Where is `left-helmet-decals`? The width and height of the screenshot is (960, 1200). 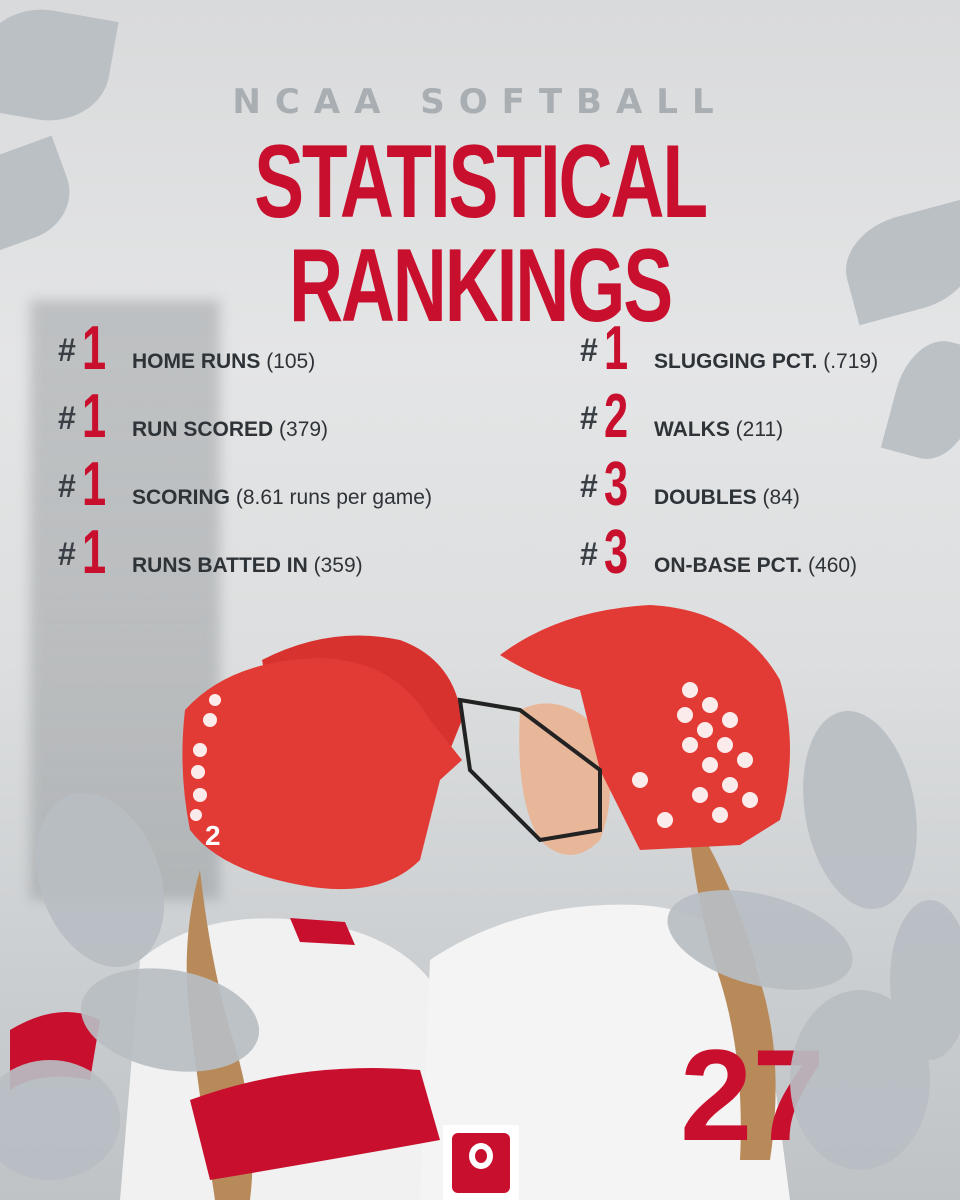
left-helmet-decals is located at coordinates (205, 757).